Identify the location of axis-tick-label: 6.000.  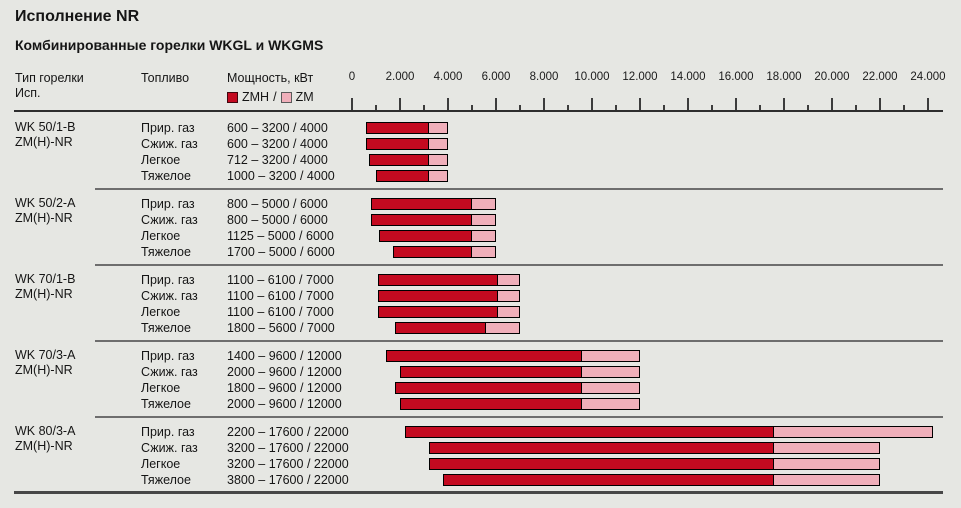
(496, 77).